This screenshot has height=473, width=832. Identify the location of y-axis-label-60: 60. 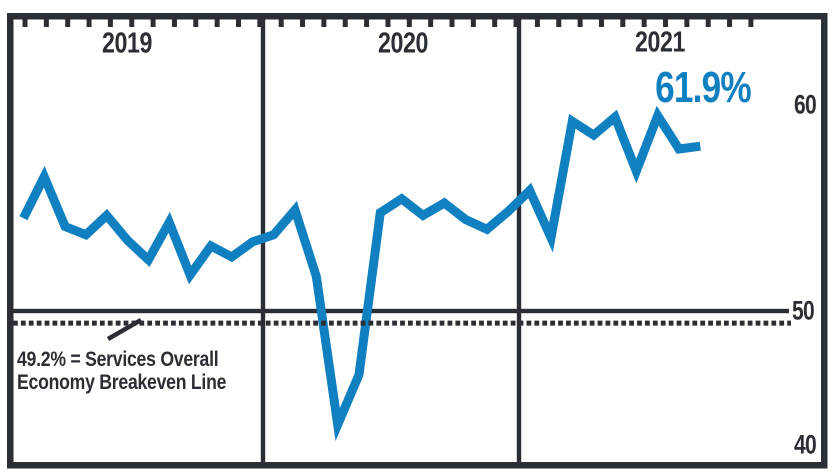
(805, 104).